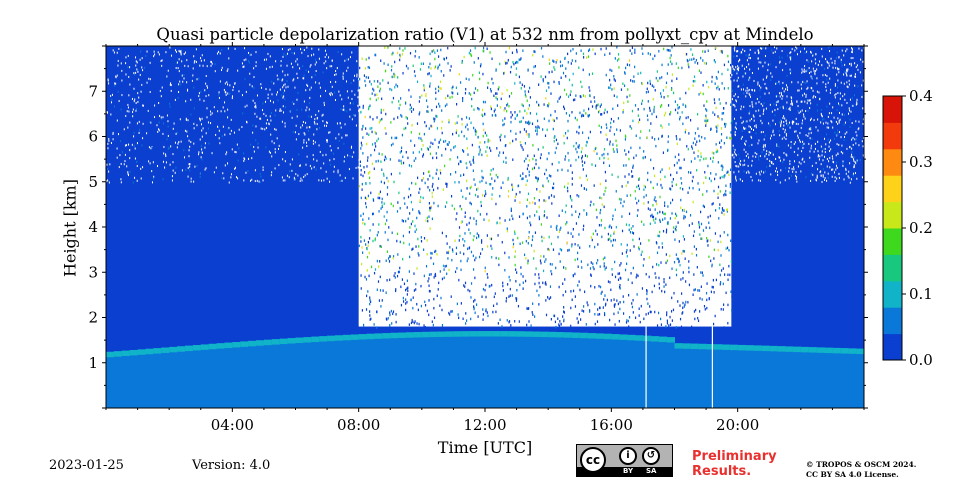 The height and width of the screenshot is (480, 960). Describe the element at coordinates (624, 460) in the screenshot. I see `cc-license-badge: cc i ↺ BY SA` at that location.